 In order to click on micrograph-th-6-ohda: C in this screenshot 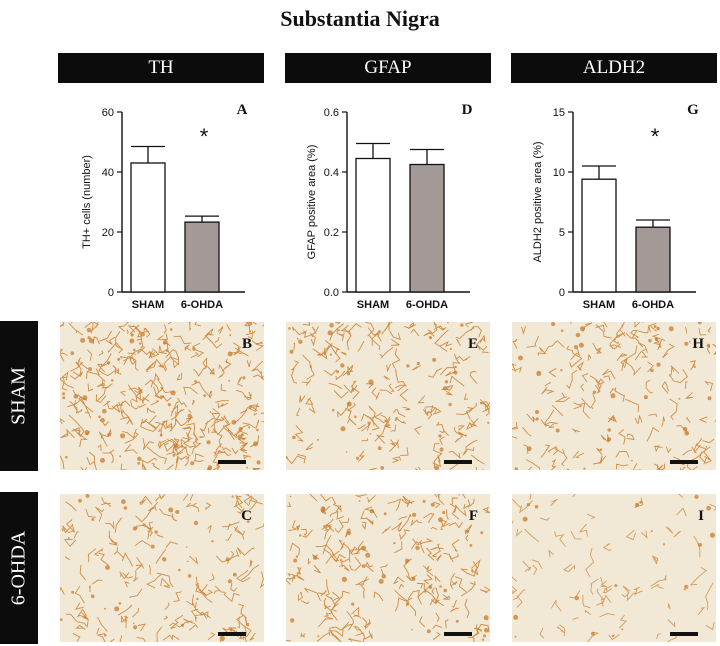, I will do `click(162, 568)`.